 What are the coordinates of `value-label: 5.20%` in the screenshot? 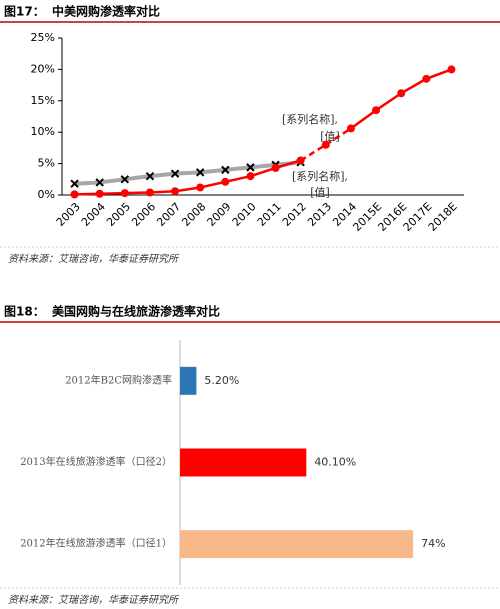 It's located at (221, 380).